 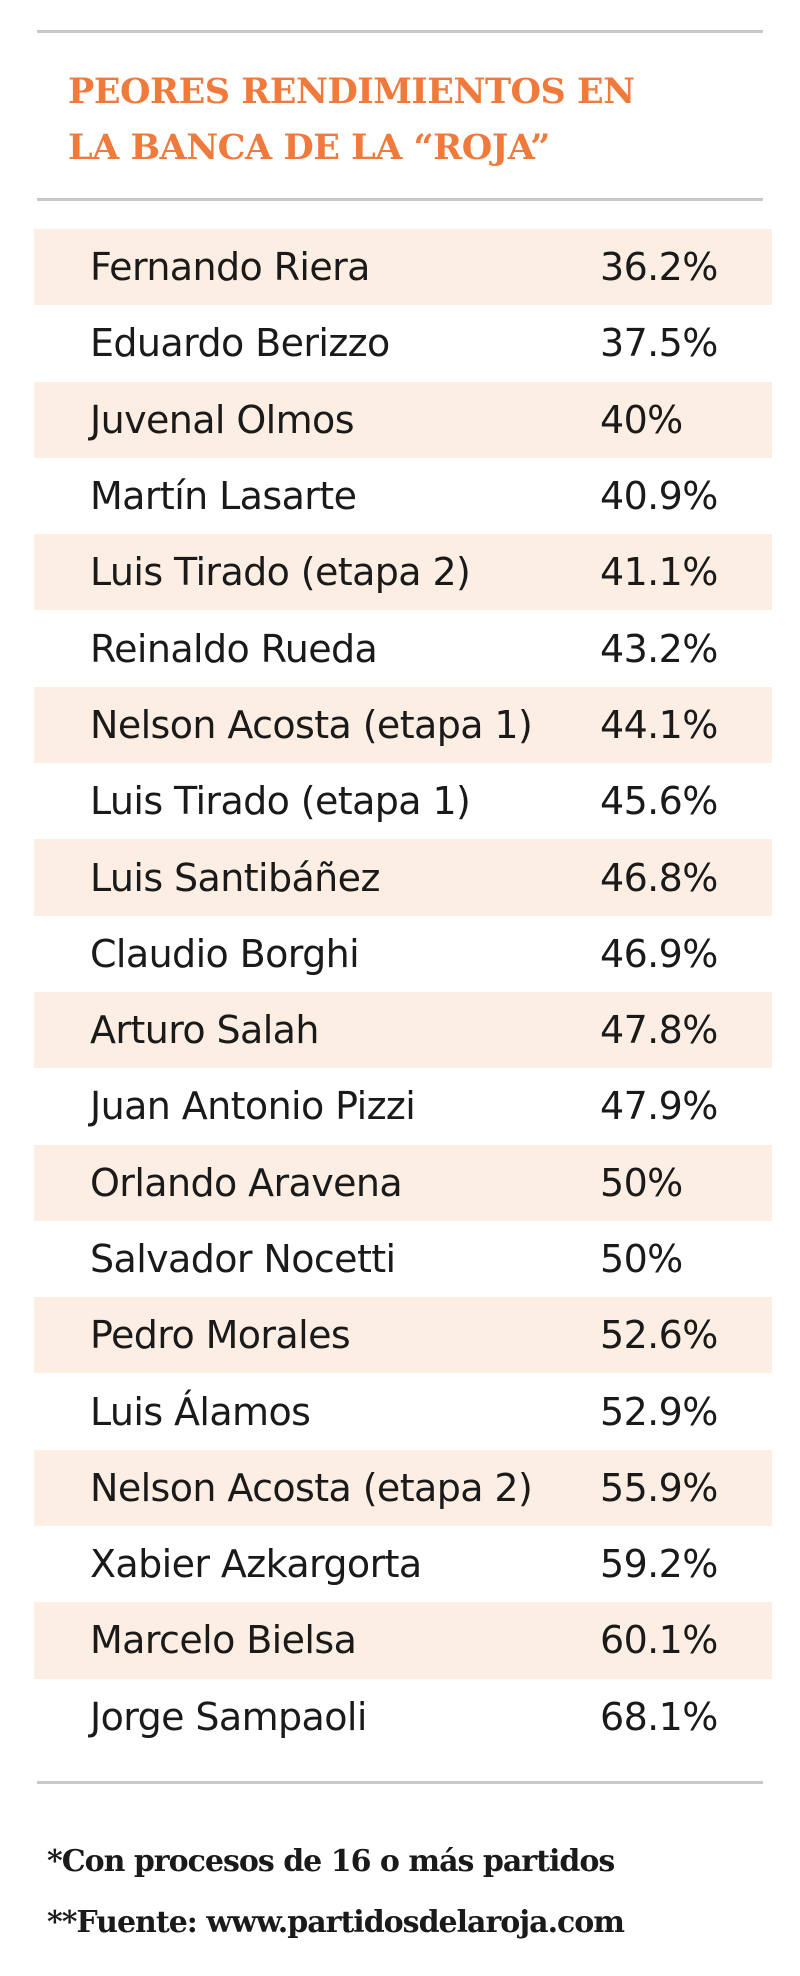 I want to click on performance-percentage: 44.1%, so click(x=659, y=724).